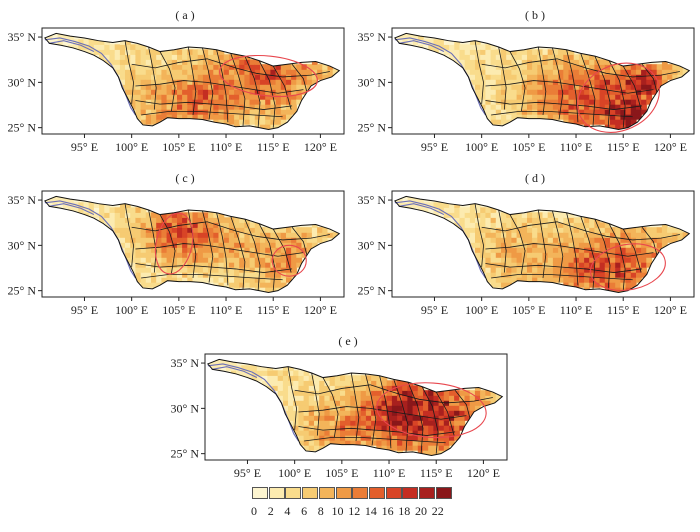 This screenshot has width=700, height=532. I want to click on colorbar-tick-label: 14, so click(370, 511).